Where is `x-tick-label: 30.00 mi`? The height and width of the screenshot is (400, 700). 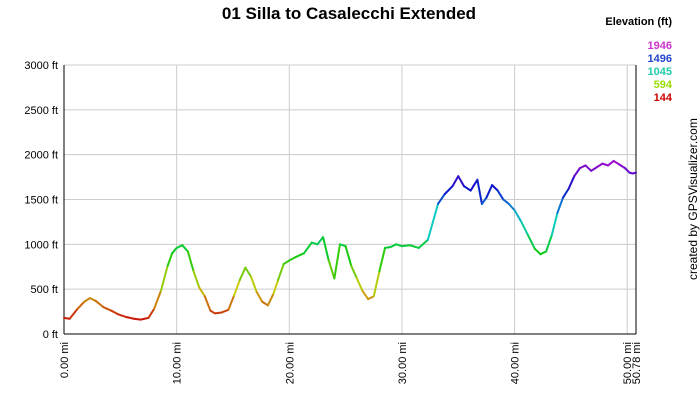
x-tick-label: 30.00 mi is located at coordinates (403, 363).